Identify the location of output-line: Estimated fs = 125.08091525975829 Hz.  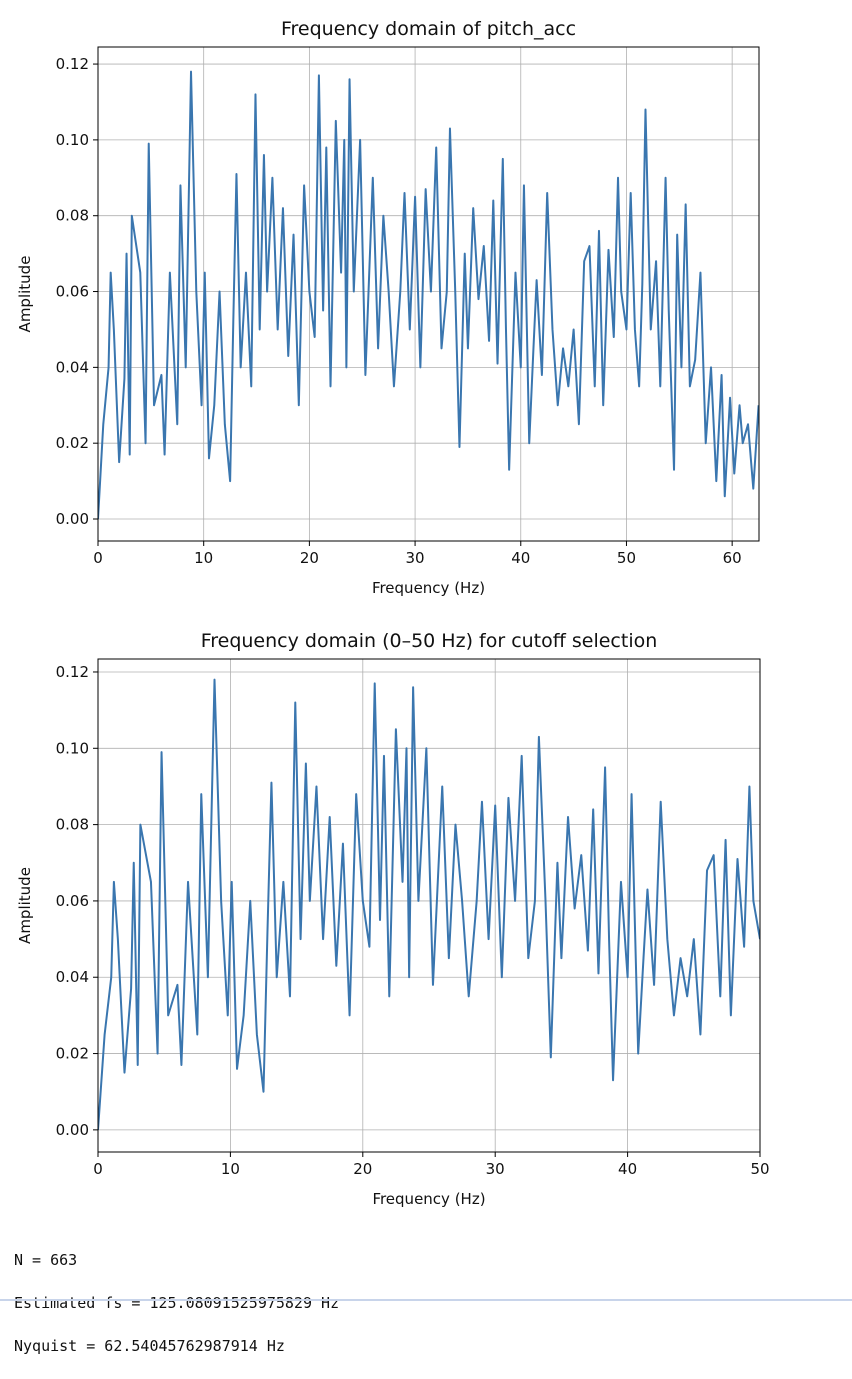
(177, 1302).